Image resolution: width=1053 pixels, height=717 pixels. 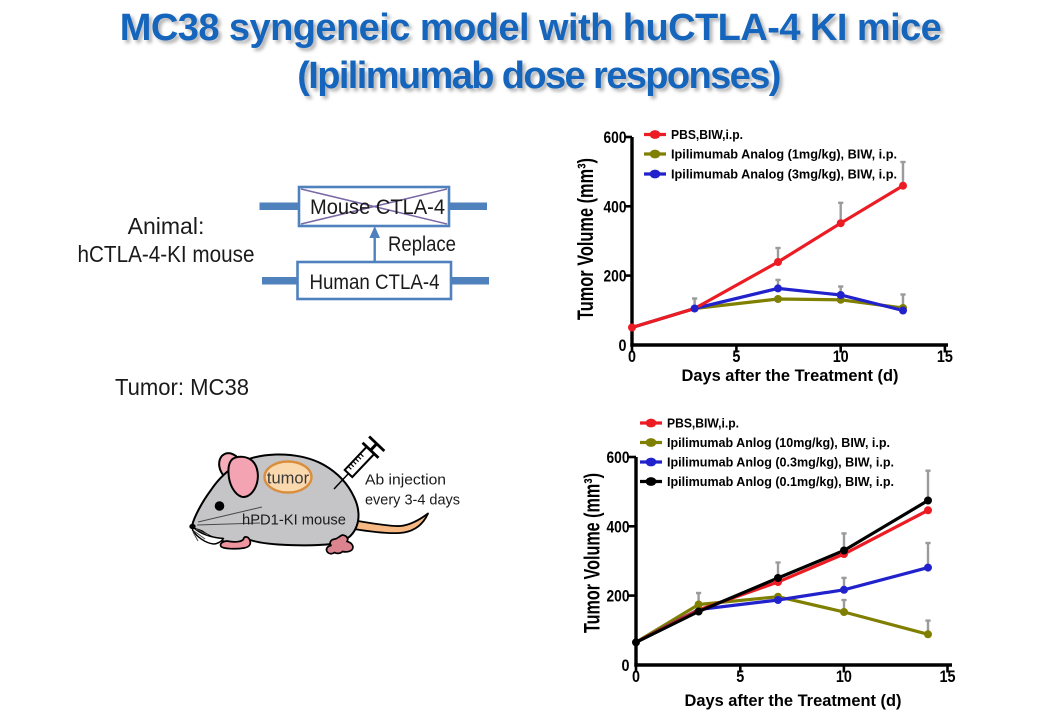 What do you see at coordinates (784, 154) in the screenshot?
I see `svg-text:Ipilimumab Analog (1mg/kg), BI: Ipilimumab Analog (1mg/kg), BIW, i.p.` at bounding box center [784, 154].